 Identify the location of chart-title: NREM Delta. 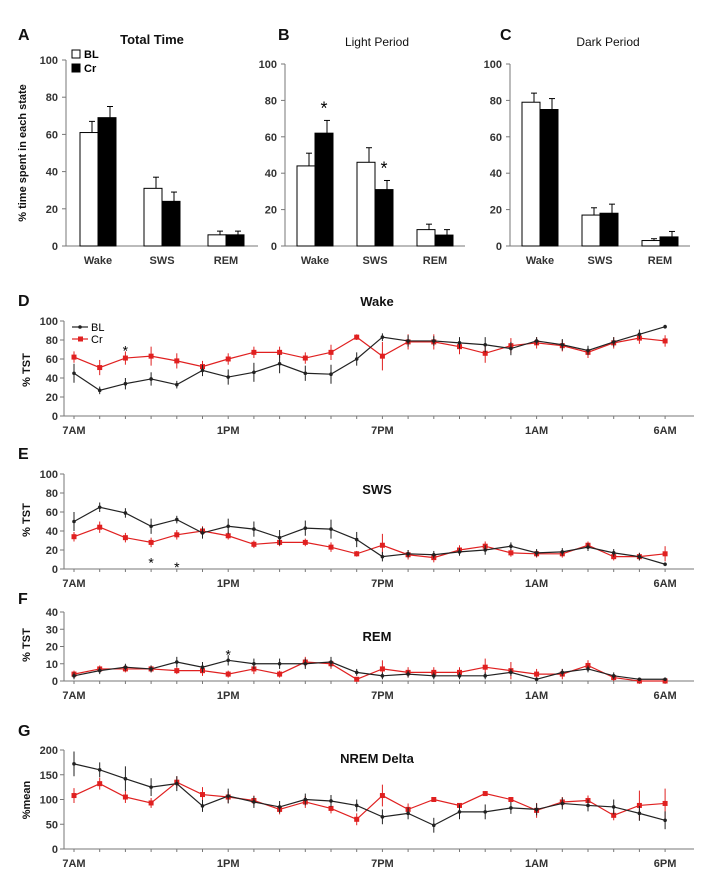
(377, 758).